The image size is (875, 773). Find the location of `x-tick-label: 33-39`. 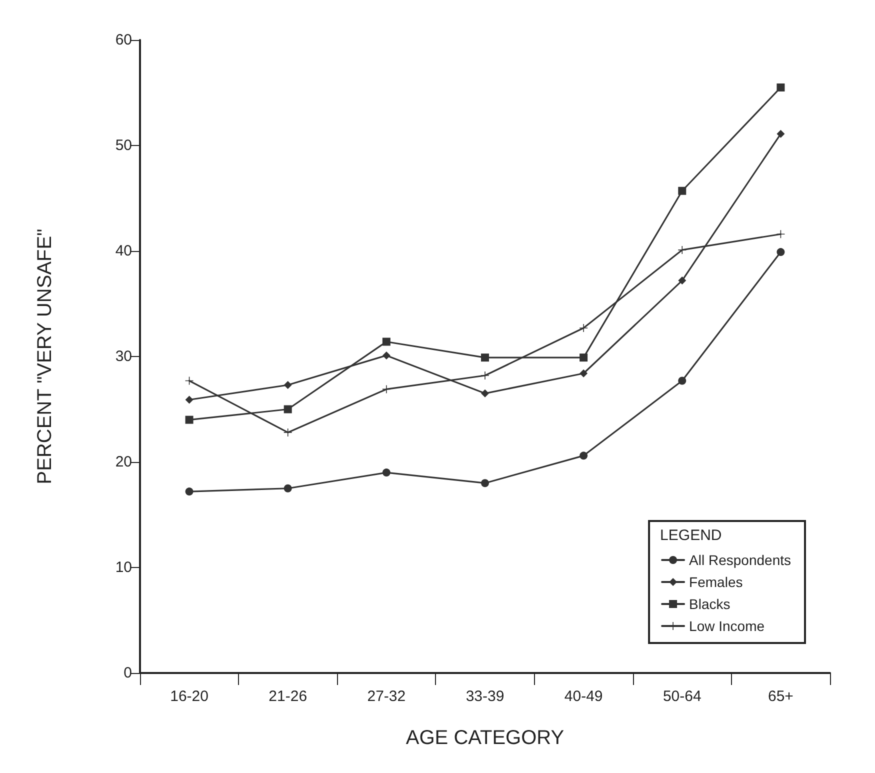

x-tick-label: 33-39 is located at coordinates (485, 696).